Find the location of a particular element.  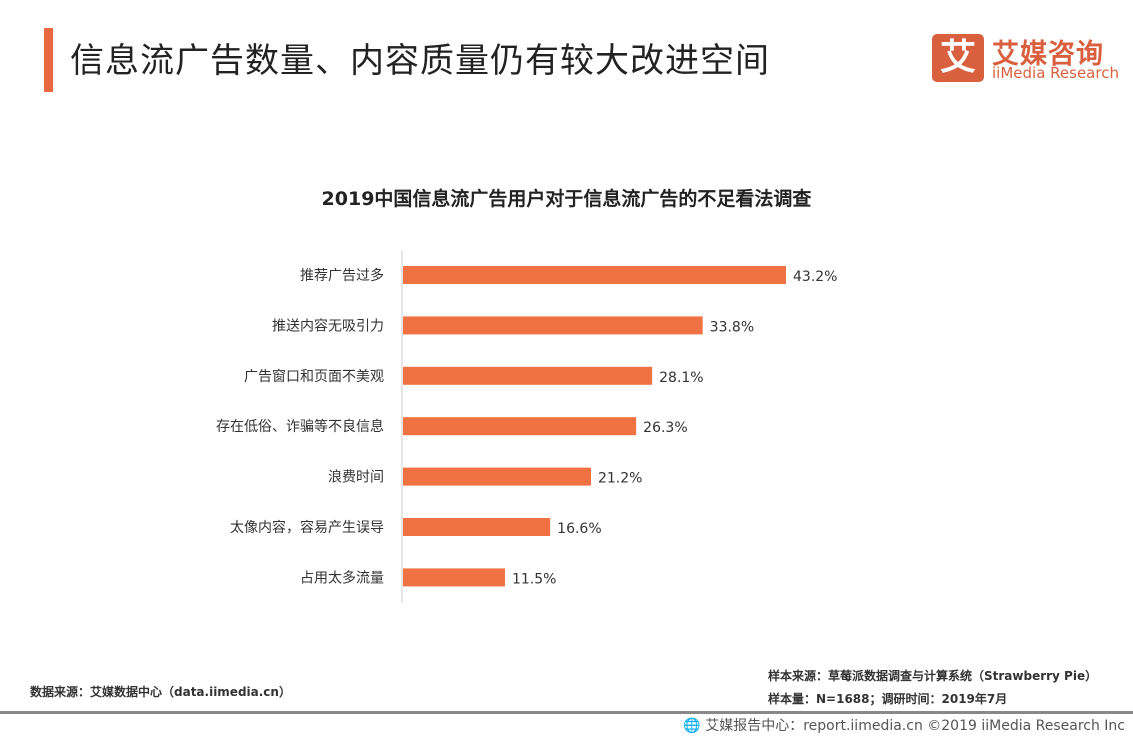

page-title: 信息流广告数量、内容质量仍有较大改进空间 is located at coordinates (420, 61).